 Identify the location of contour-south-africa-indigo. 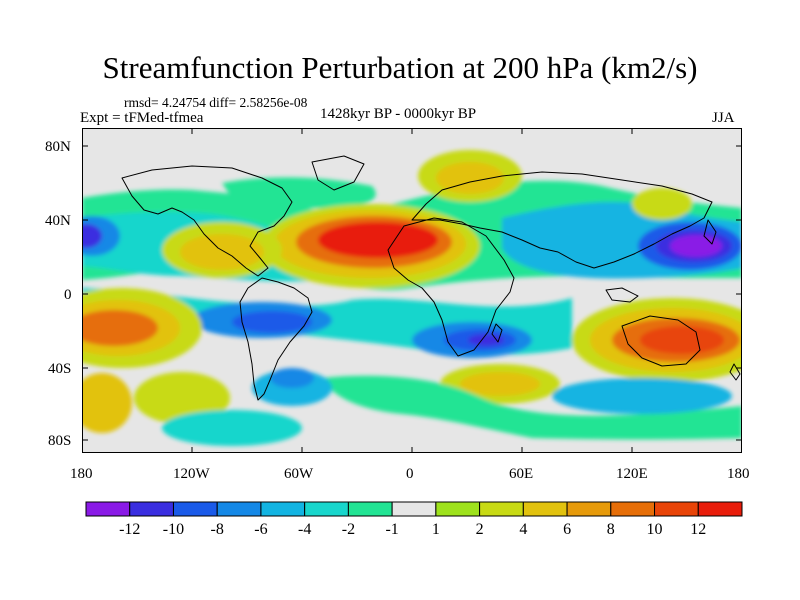
(486, 340).